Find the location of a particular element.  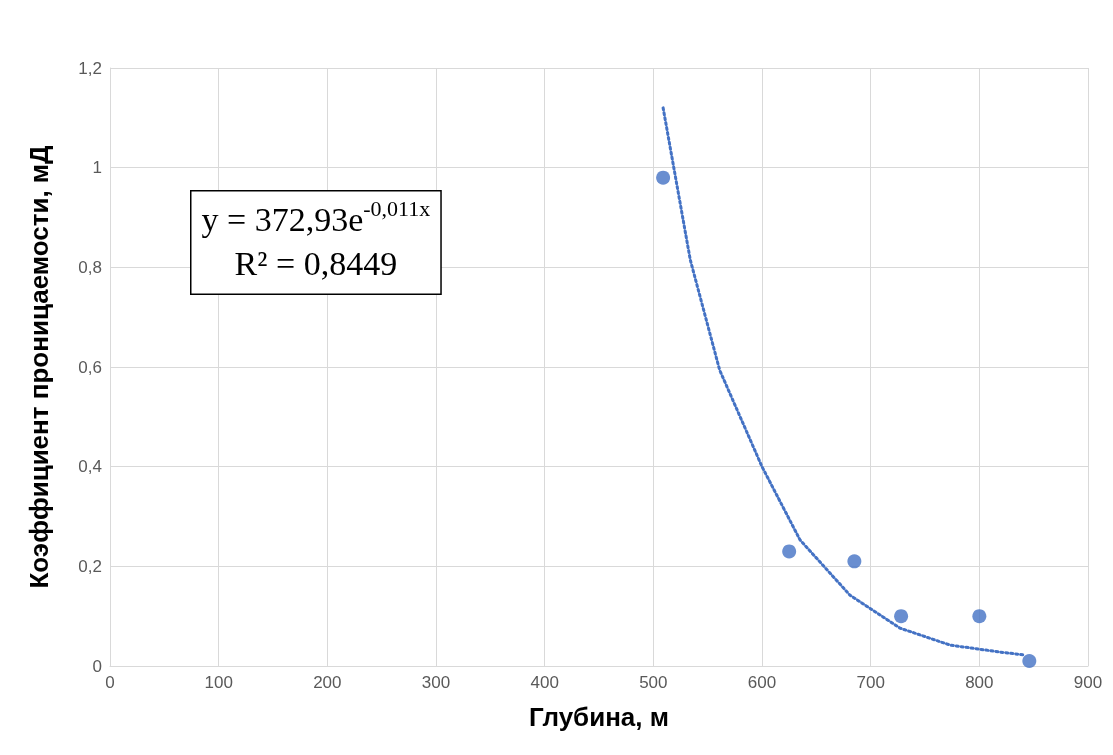

x-tick-label: 200 is located at coordinates (327, 682).